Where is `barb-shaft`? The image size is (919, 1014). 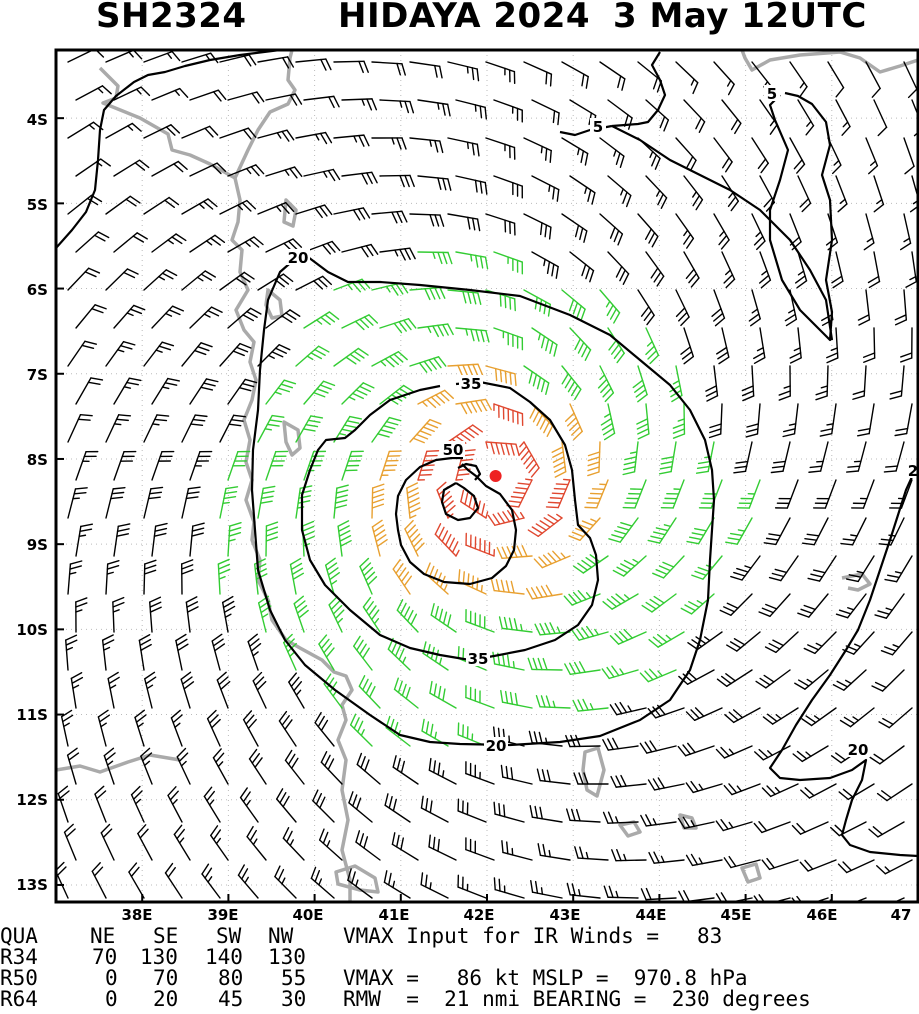 barb-shaft is located at coordinates (860, 899).